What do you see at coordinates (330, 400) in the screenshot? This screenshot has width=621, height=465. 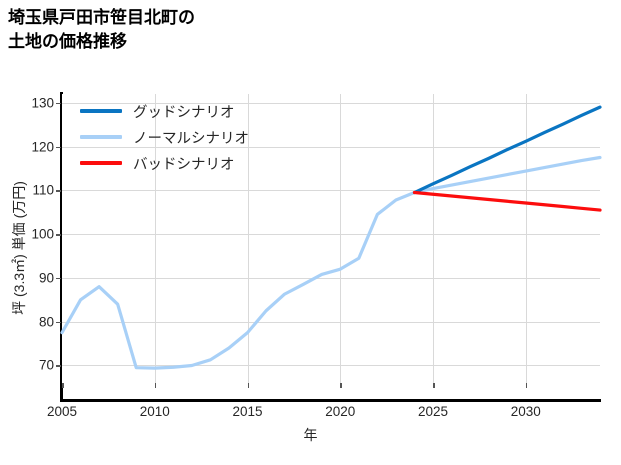 I see `x-axis-line` at bounding box center [330, 400].